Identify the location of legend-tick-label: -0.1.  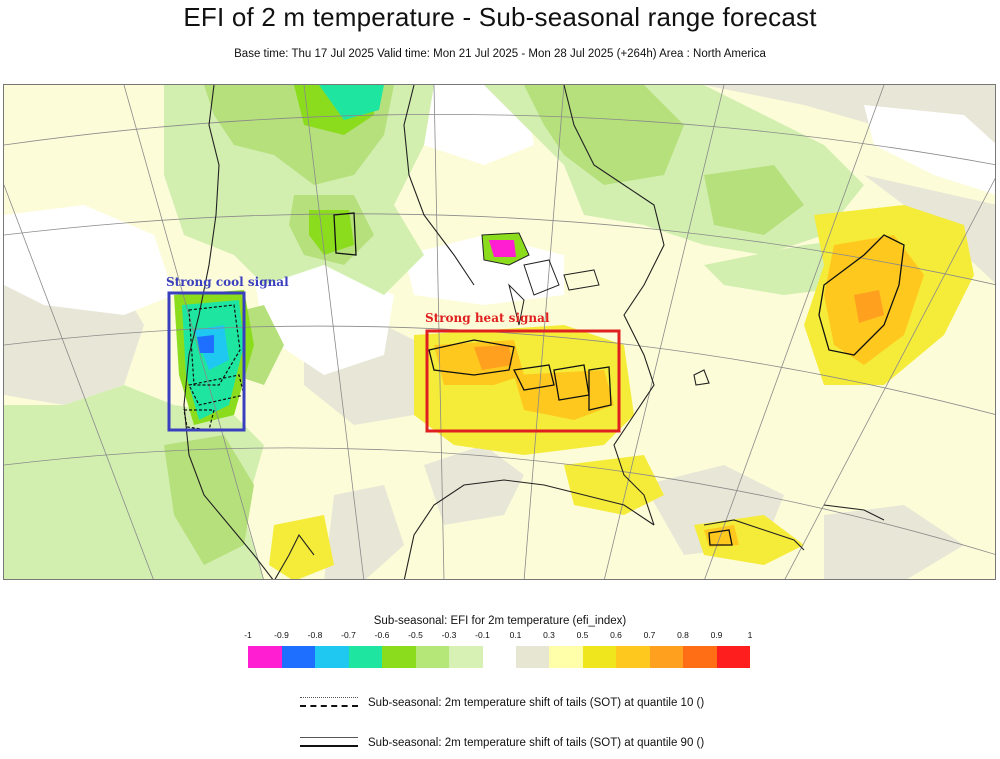
(482, 635).